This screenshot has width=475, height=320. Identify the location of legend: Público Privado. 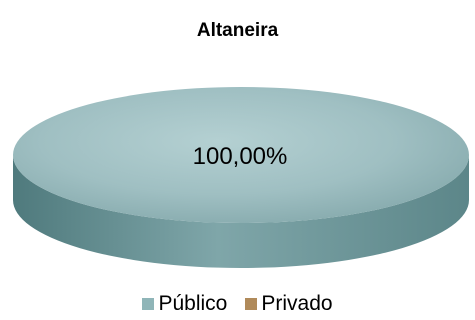
(237, 304).